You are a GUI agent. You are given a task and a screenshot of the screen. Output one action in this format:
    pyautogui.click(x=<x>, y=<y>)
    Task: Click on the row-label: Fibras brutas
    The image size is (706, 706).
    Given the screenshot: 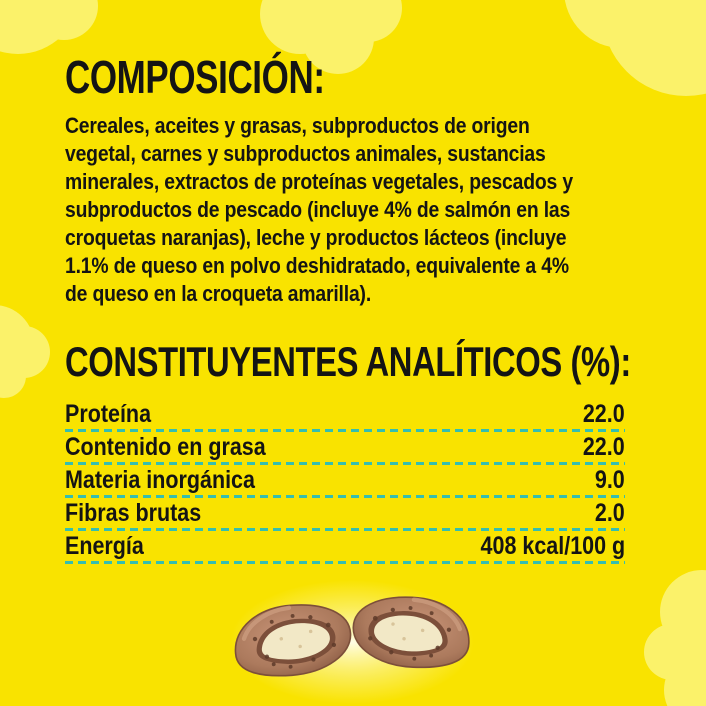 What is the action you would take?
    pyautogui.click(x=133, y=513)
    